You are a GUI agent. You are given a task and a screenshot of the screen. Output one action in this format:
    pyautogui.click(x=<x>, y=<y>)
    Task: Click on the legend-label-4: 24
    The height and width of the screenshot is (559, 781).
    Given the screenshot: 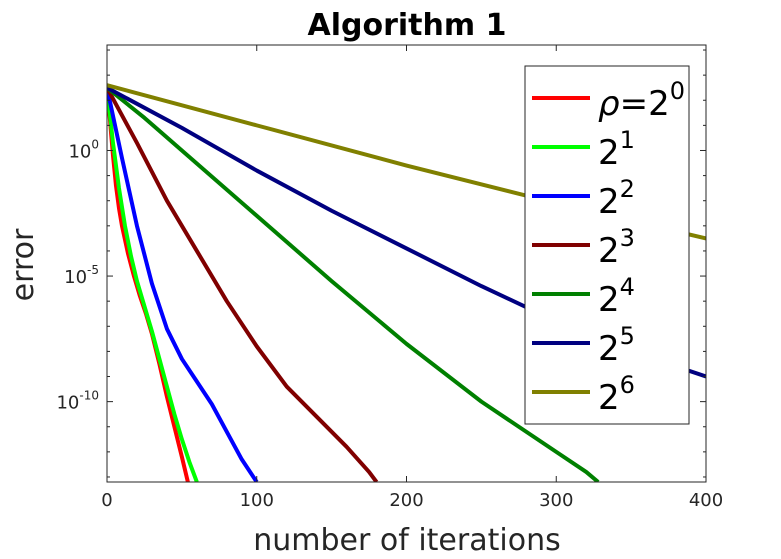 What is the action you would take?
    pyautogui.click(x=616, y=296)
    